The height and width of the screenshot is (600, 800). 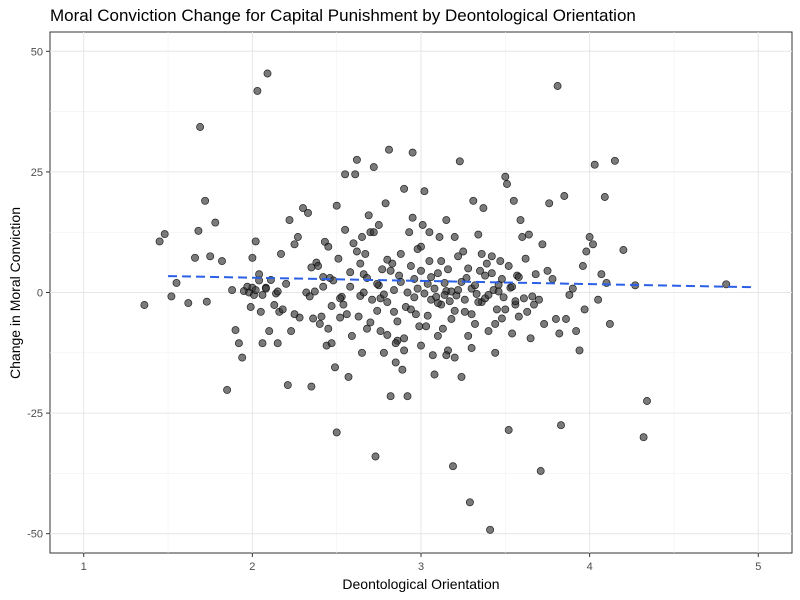 I want to click on y-tick-label: 50, so click(x=37, y=52).